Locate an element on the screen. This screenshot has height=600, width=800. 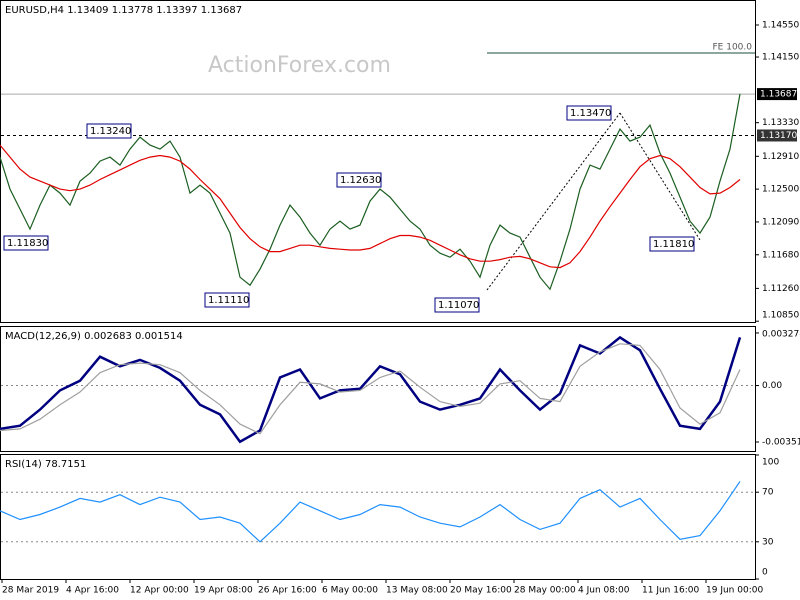
x-tick-label: 13 May 08:00 is located at coordinates (417, 591).